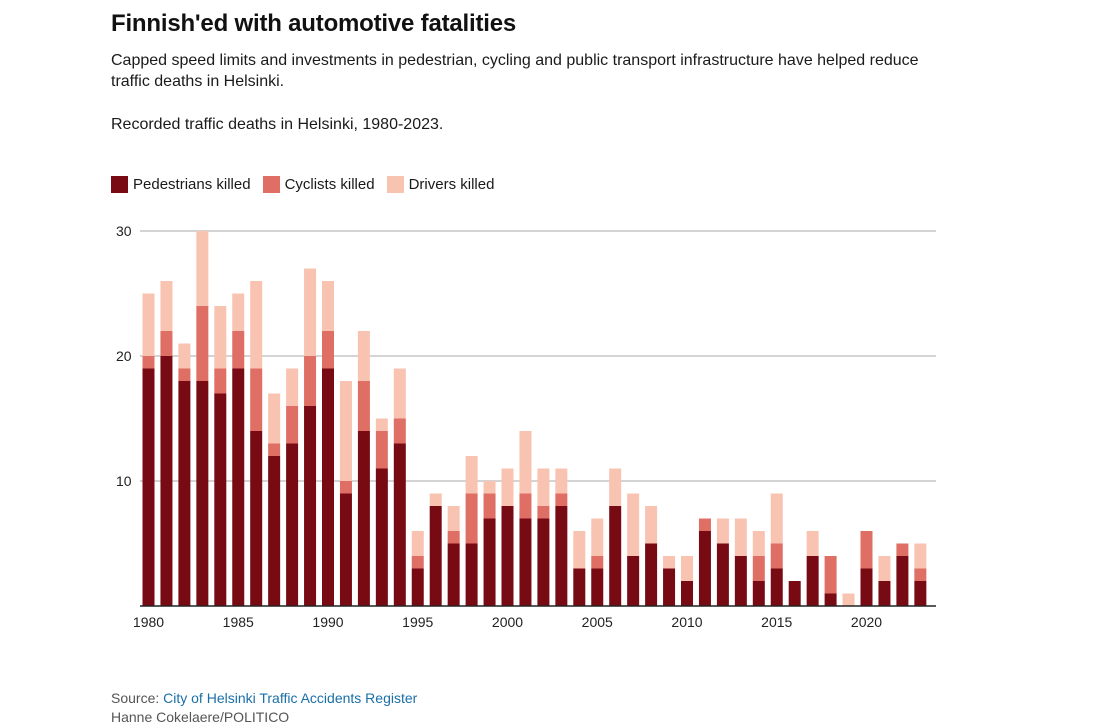 The width and height of the screenshot is (1112, 725). I want to click on bar-cyclists-2023, so click(920, 574).